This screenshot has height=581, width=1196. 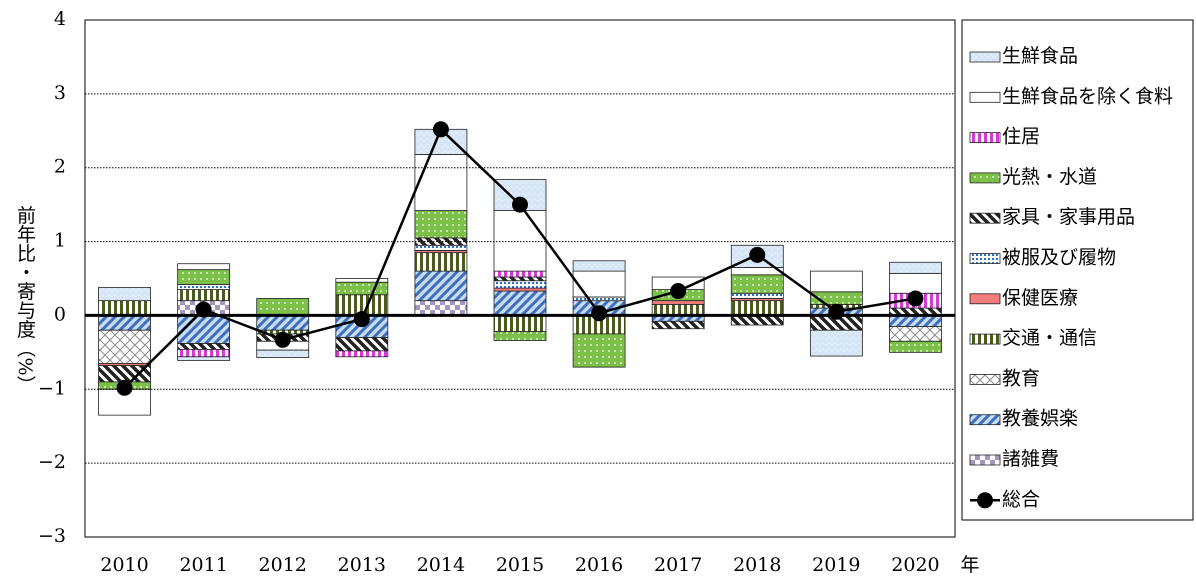 What do you see at coordinates (1021, 137) in the screenshot?
I see `legend-label: 住居` at bounding box center [1021, 137].